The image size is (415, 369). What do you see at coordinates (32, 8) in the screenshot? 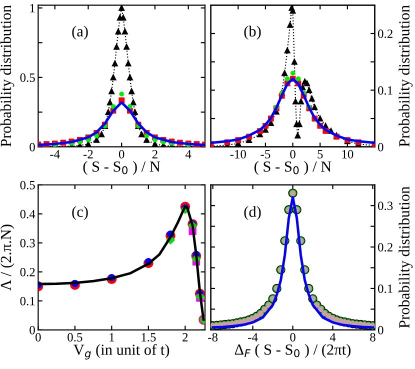
I see `y-tick-label: 1` at bounding box center [32, 8].